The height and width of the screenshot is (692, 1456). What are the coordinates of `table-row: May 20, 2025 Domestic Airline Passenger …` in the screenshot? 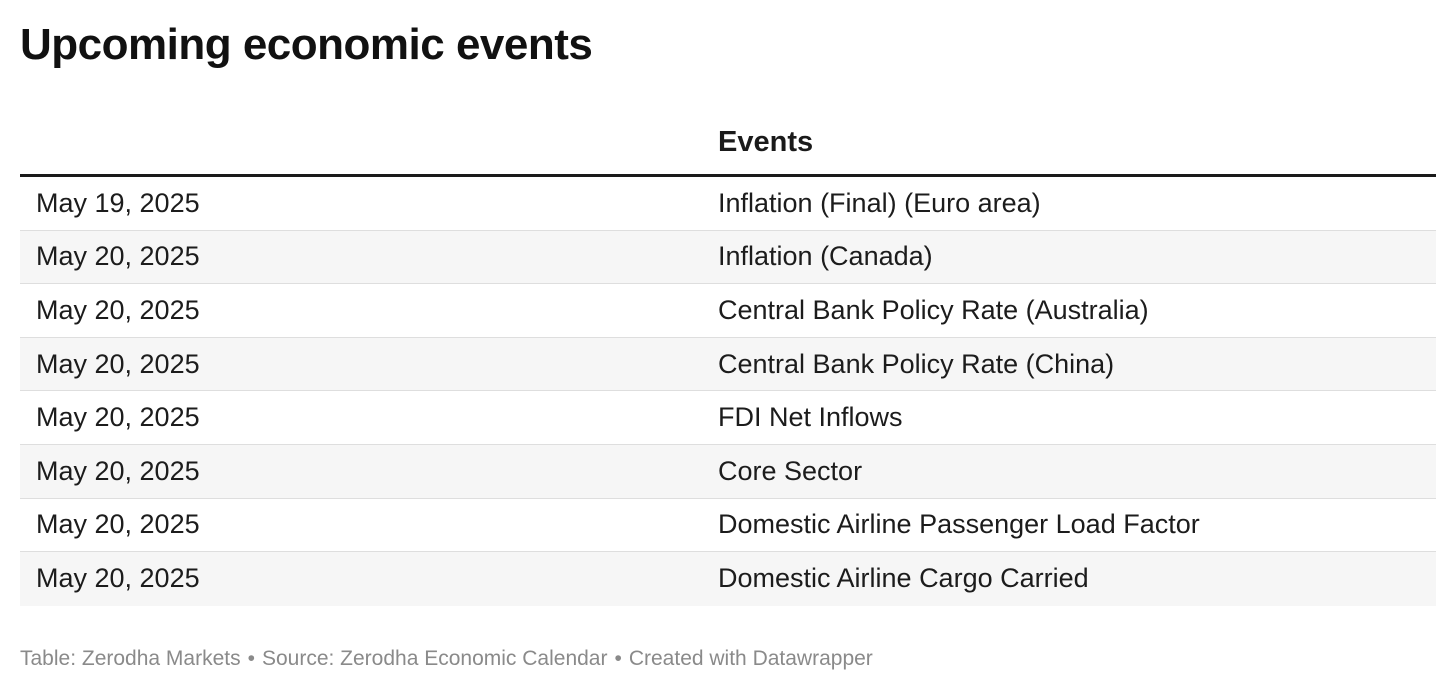 It's located at (728, 526).